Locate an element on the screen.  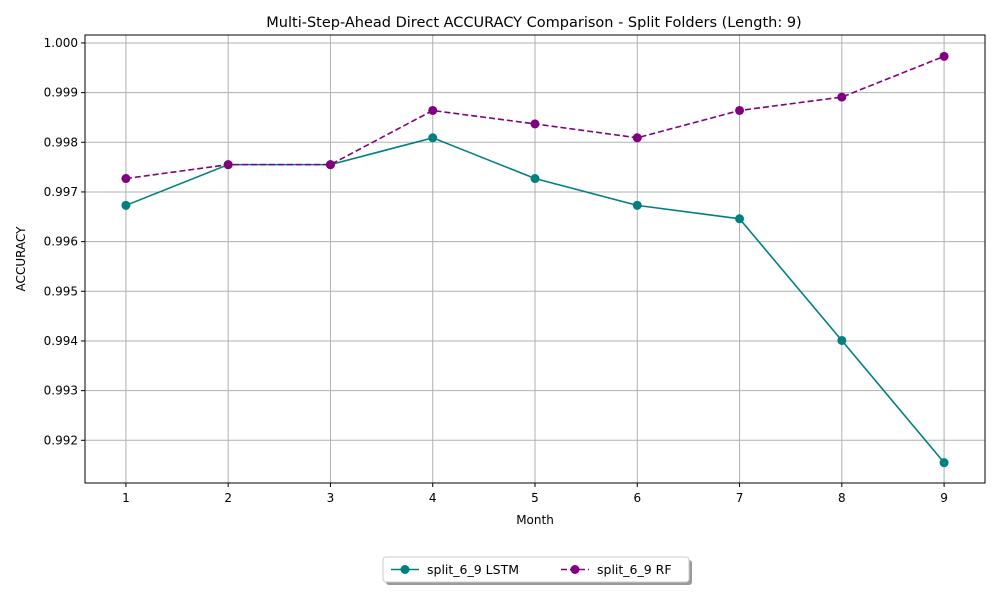
x-axis-label: Month is located at coordinates (535, 520).